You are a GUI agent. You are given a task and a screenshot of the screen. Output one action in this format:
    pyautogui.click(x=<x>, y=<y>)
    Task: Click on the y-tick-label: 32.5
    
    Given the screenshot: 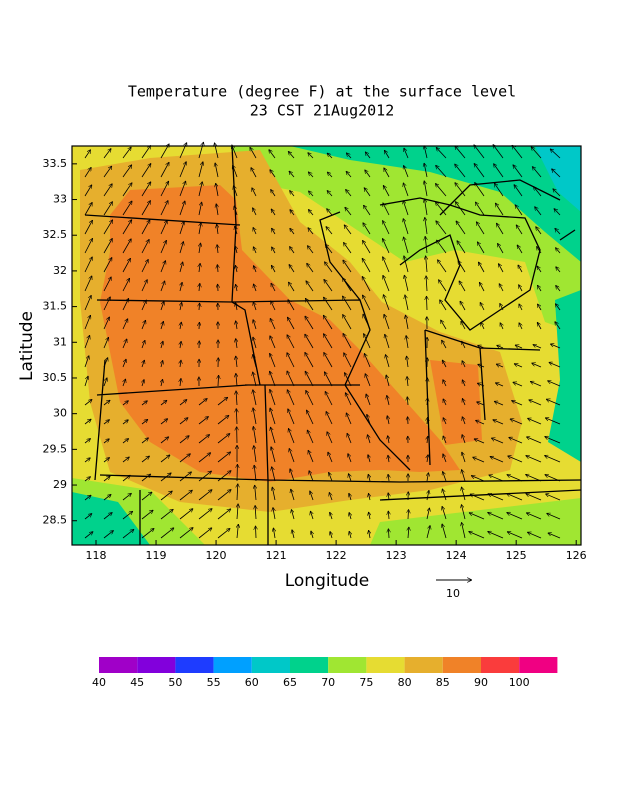 What is the action you would take?
    pyautogui.click(x=55, y=234)
    